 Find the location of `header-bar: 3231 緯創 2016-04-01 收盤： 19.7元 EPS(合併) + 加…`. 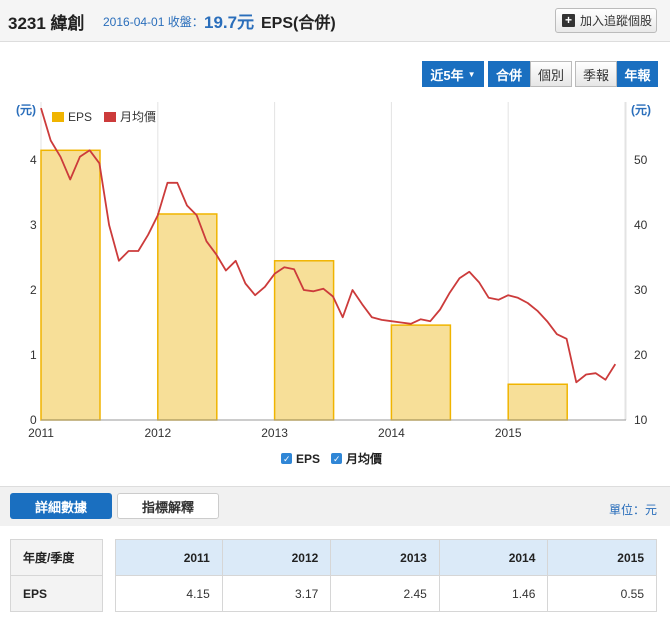

header-bar: 3231 緯創 2016-04-01 收盤： 19.7元 EPS(合併) + 加… is located at coordinates (335, 21).